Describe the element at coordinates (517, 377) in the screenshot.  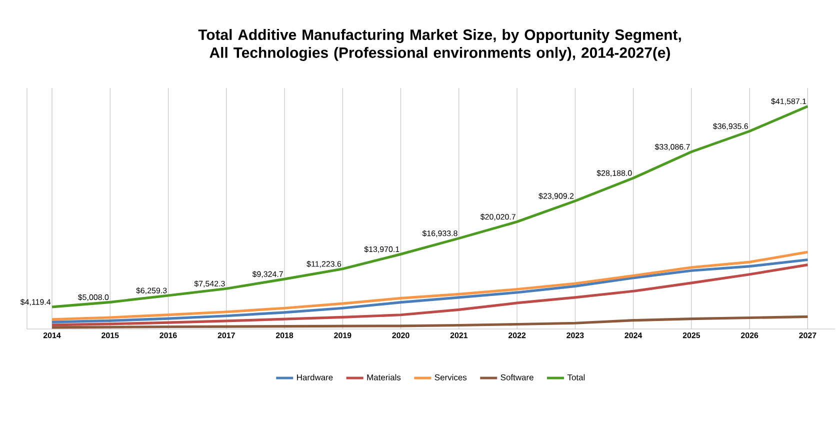
I see `legend-label: Software` at that location.